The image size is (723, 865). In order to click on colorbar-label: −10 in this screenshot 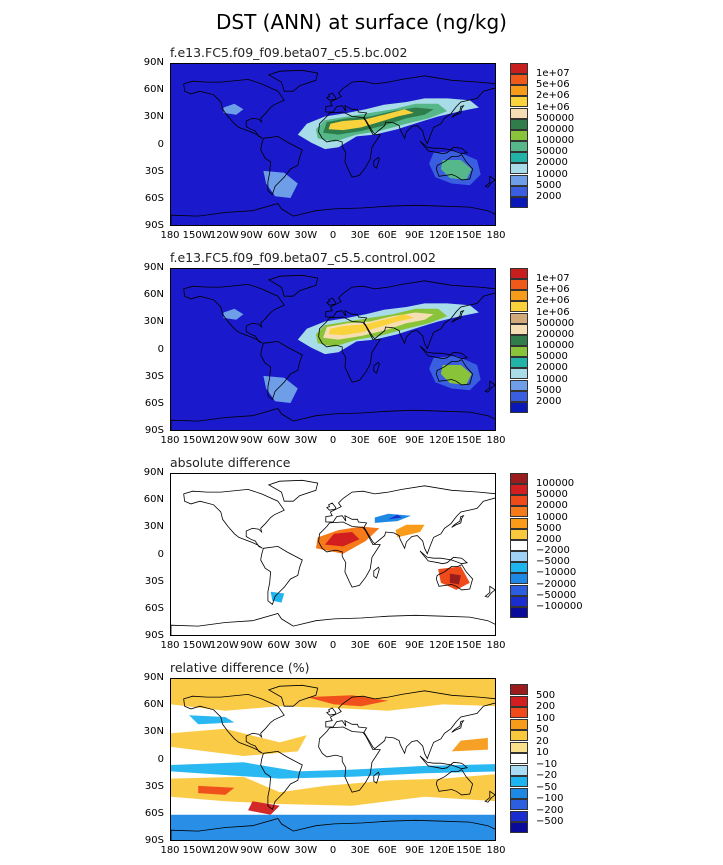, I will do `click(547, 764)`.